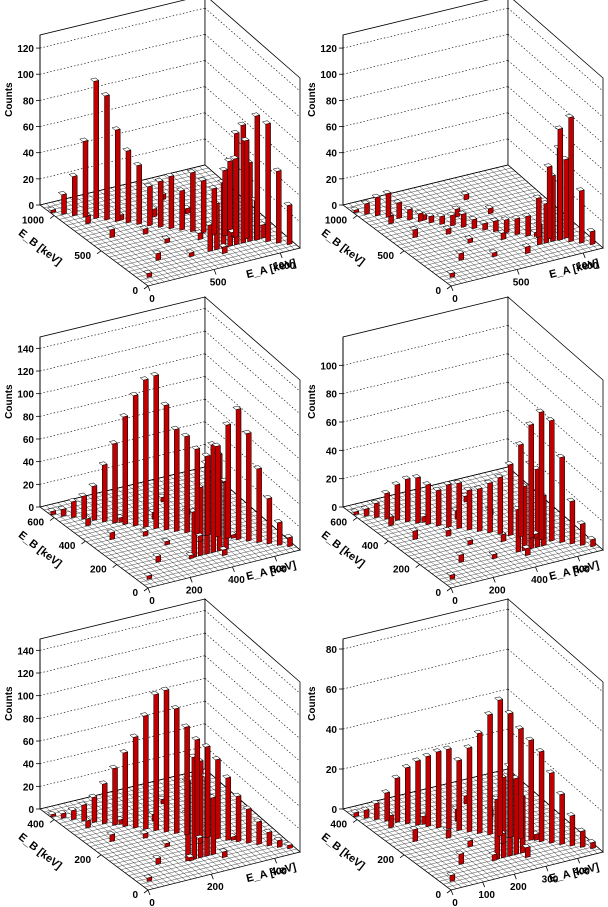 The image size is (608, 907). Describe the element at coordinates (9, 703) in the screenshot. I see `z-axis-title: Counts` at that location.